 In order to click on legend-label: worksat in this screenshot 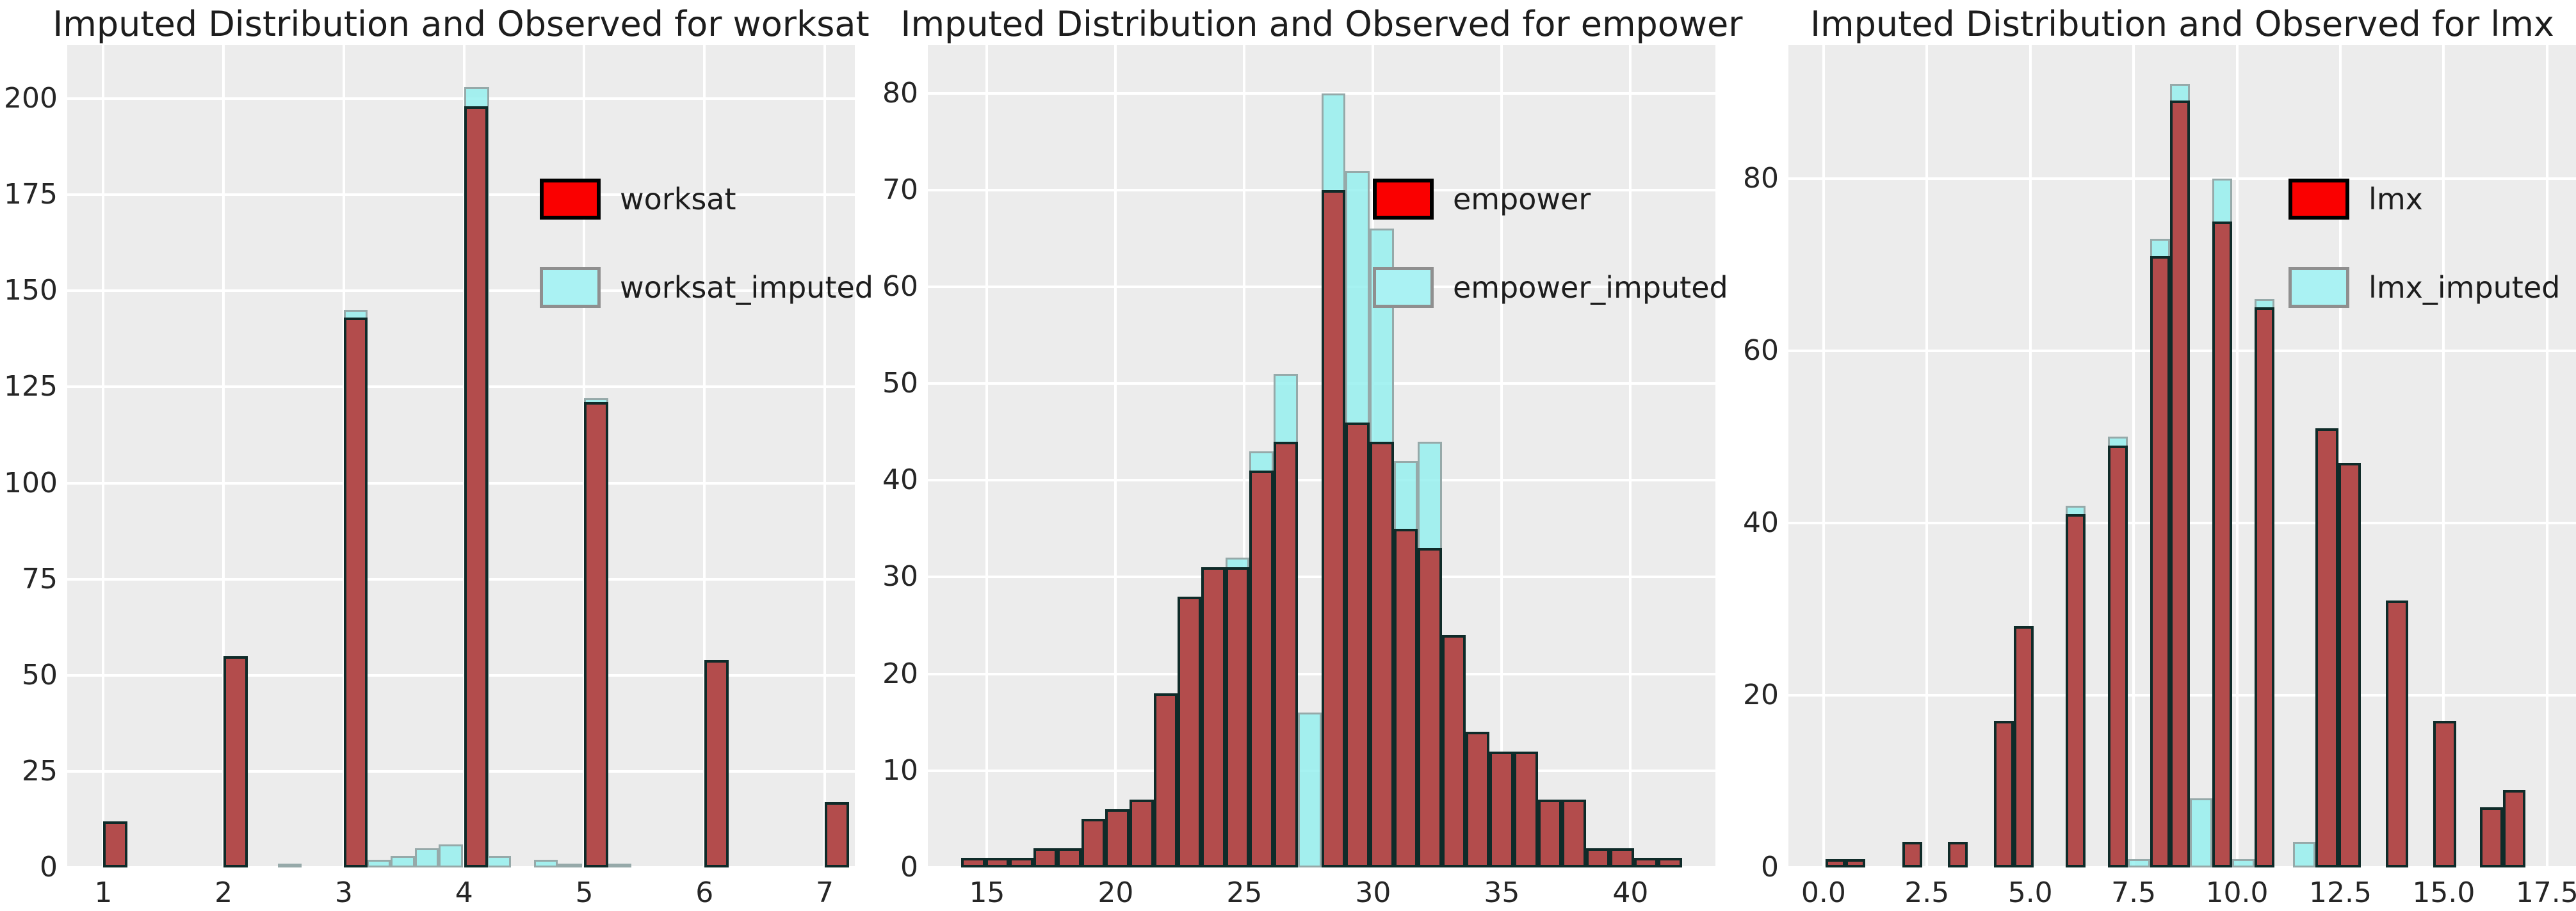, I will do `click(678, 199)`.